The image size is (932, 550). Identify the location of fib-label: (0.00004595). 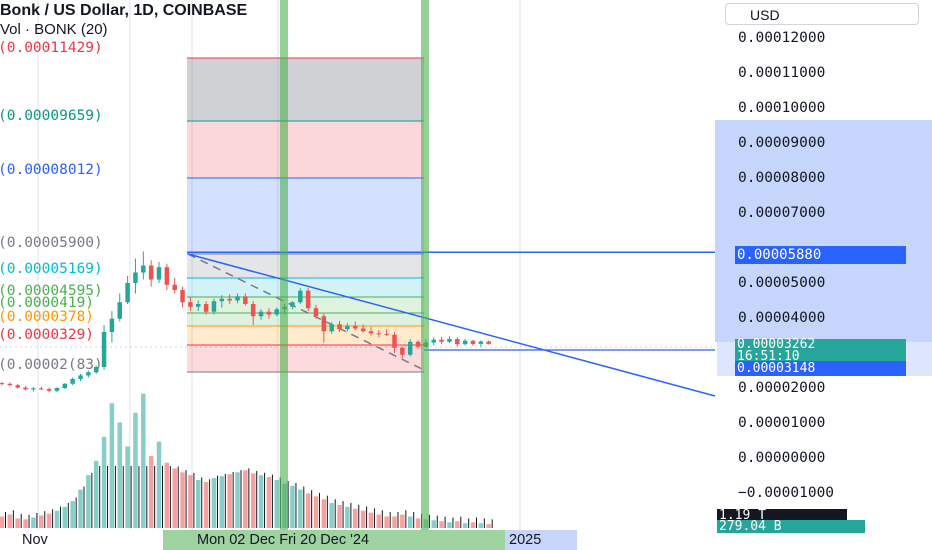
(51, 291).